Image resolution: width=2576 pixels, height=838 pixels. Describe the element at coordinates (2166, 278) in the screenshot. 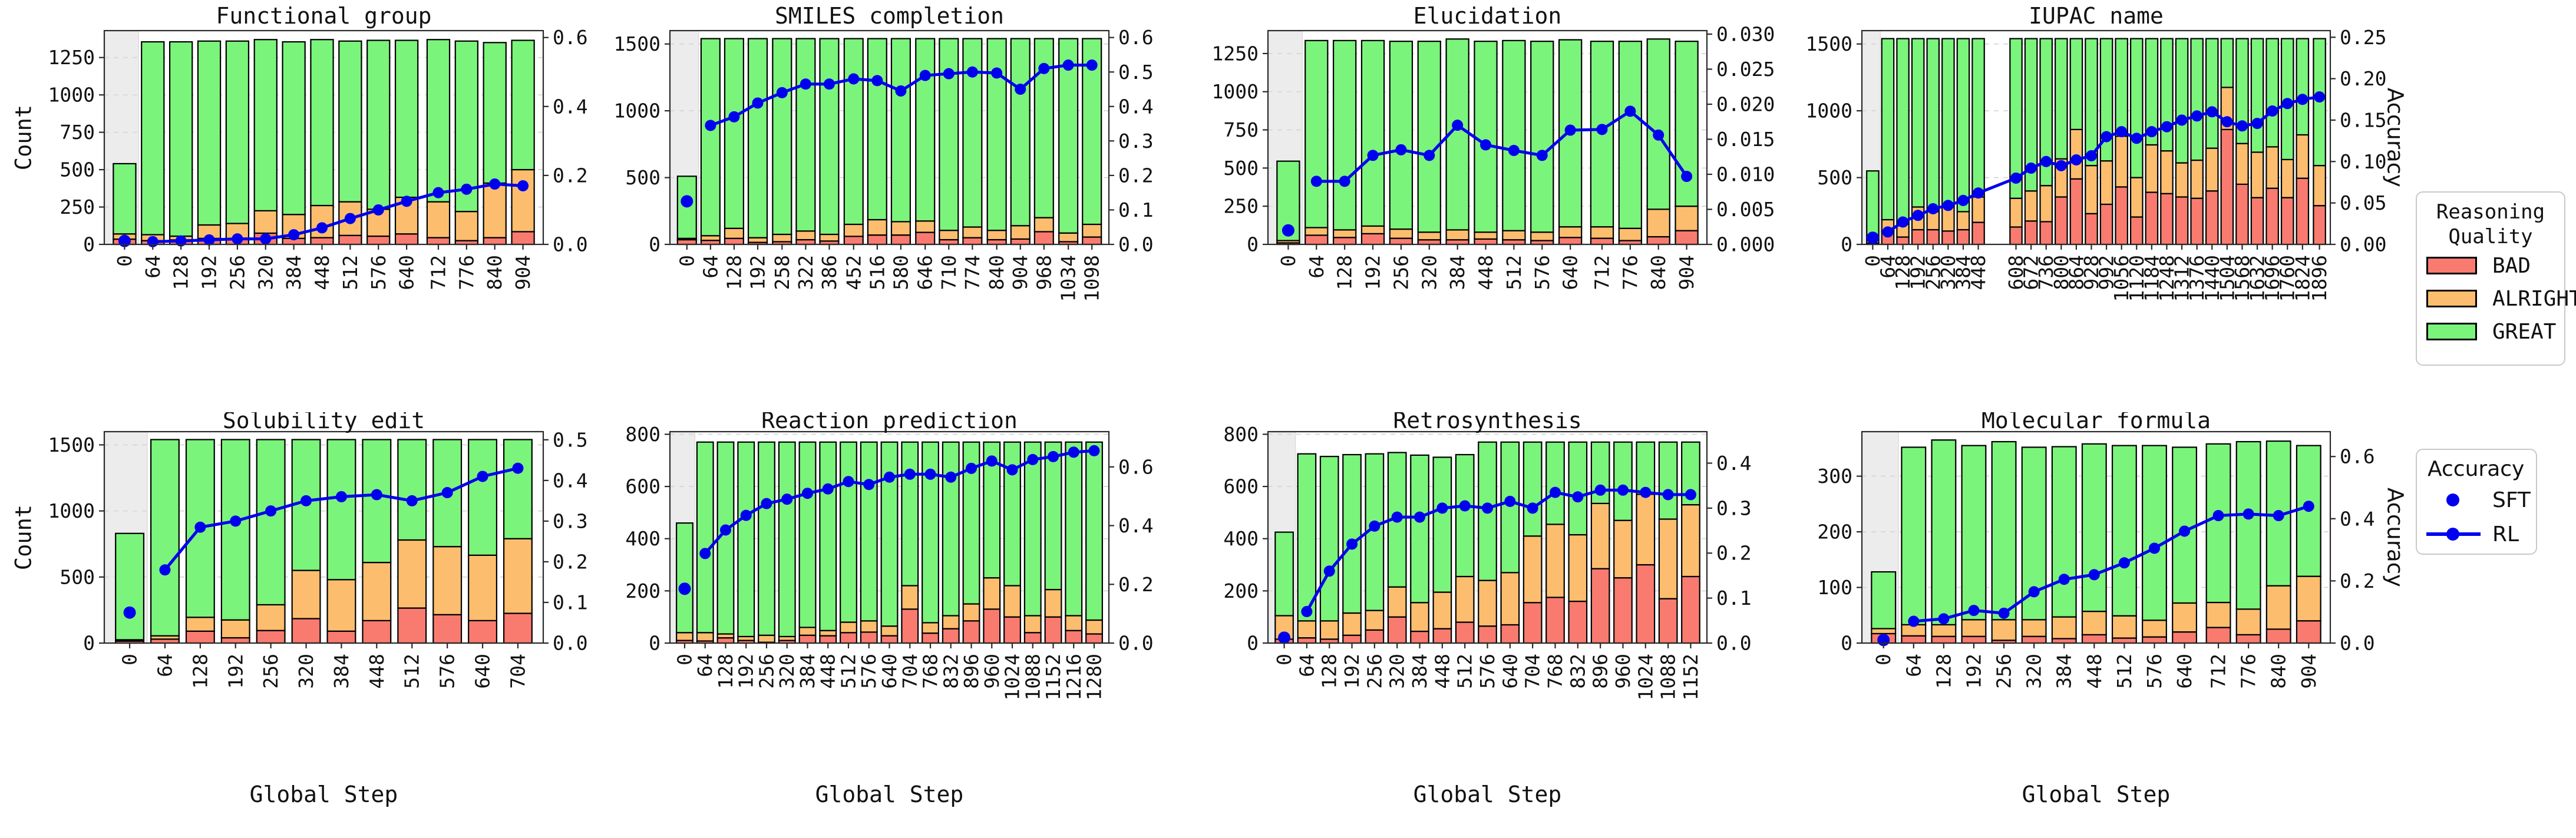

I see `svg-text: 1248` at that location.